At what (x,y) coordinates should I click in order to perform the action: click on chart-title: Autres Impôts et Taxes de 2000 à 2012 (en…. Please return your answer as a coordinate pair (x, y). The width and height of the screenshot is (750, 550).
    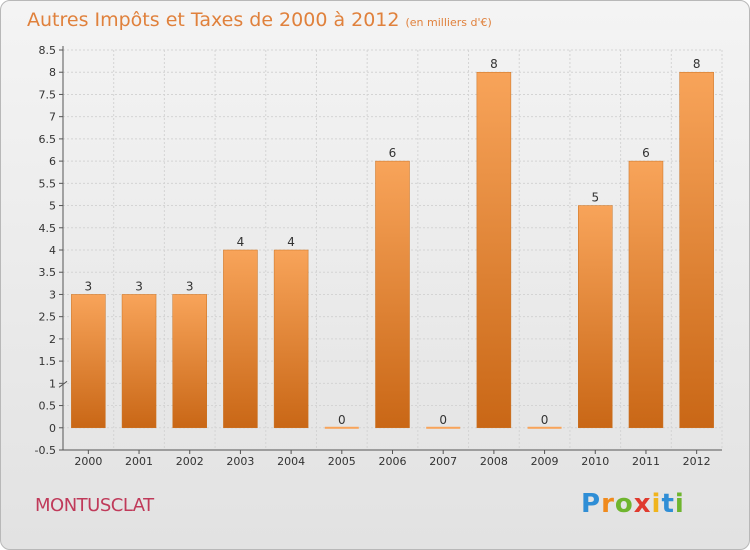
    Looking at the image, I should click on (259, 20).